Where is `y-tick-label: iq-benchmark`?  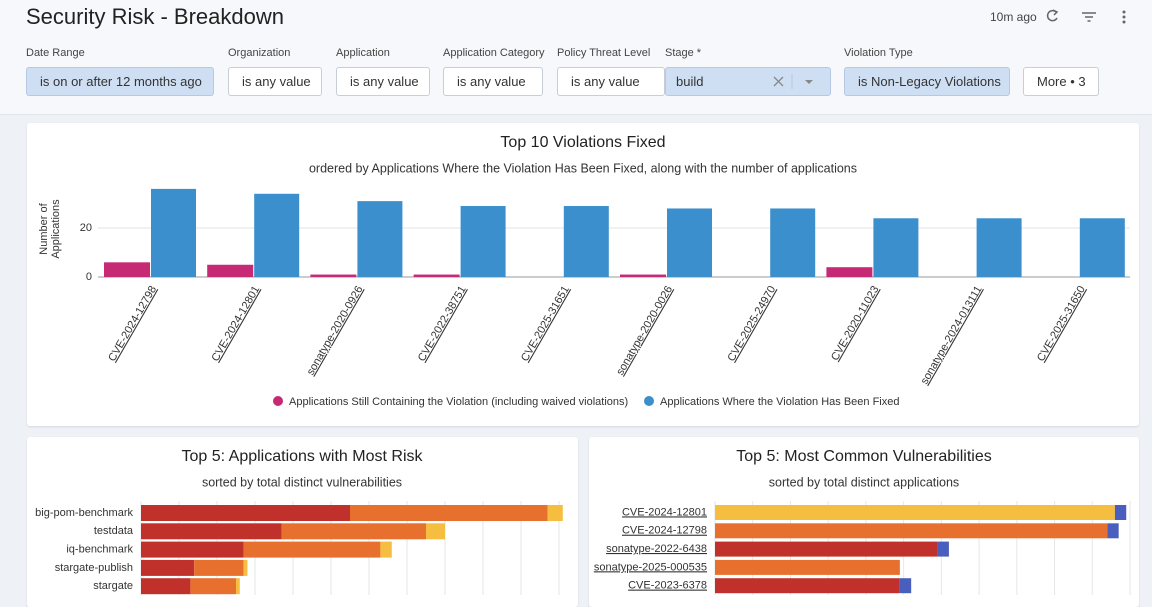 y-tick-label: iq-benchmark is located at coordinates (99, 550).